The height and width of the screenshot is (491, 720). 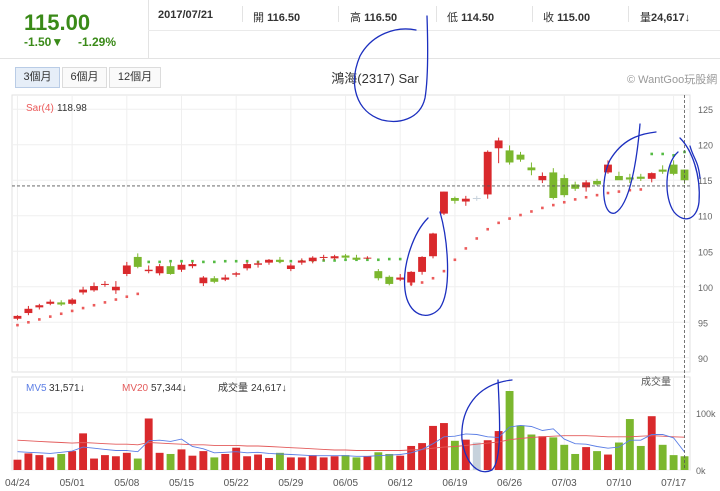 What do you see at coordinates (351, 440) in the screenshot?
I see `mv5-line` at bounding box center [351, 440].